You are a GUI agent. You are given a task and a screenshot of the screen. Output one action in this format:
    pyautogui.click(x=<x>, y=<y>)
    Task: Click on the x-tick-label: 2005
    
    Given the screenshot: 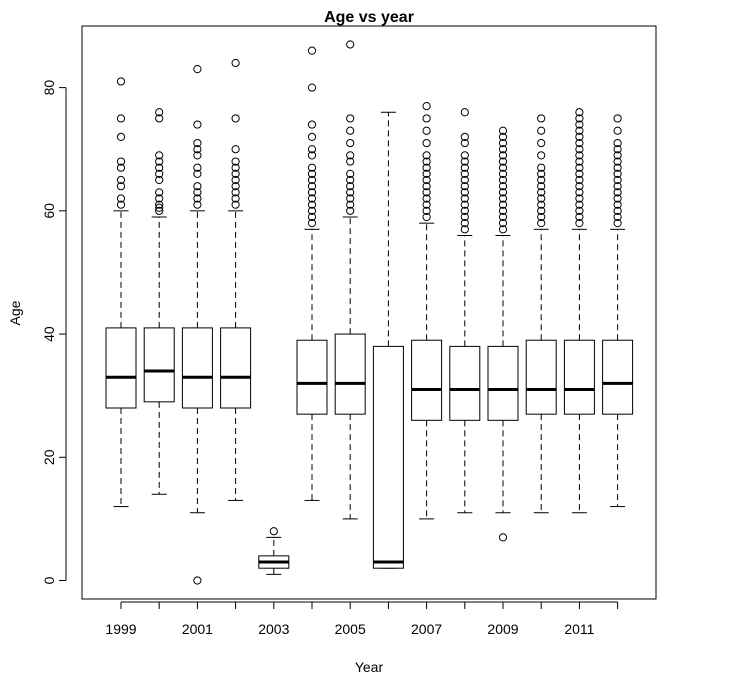 What is the action you would take?
    pyautogui.click(x=350, y=629)
    